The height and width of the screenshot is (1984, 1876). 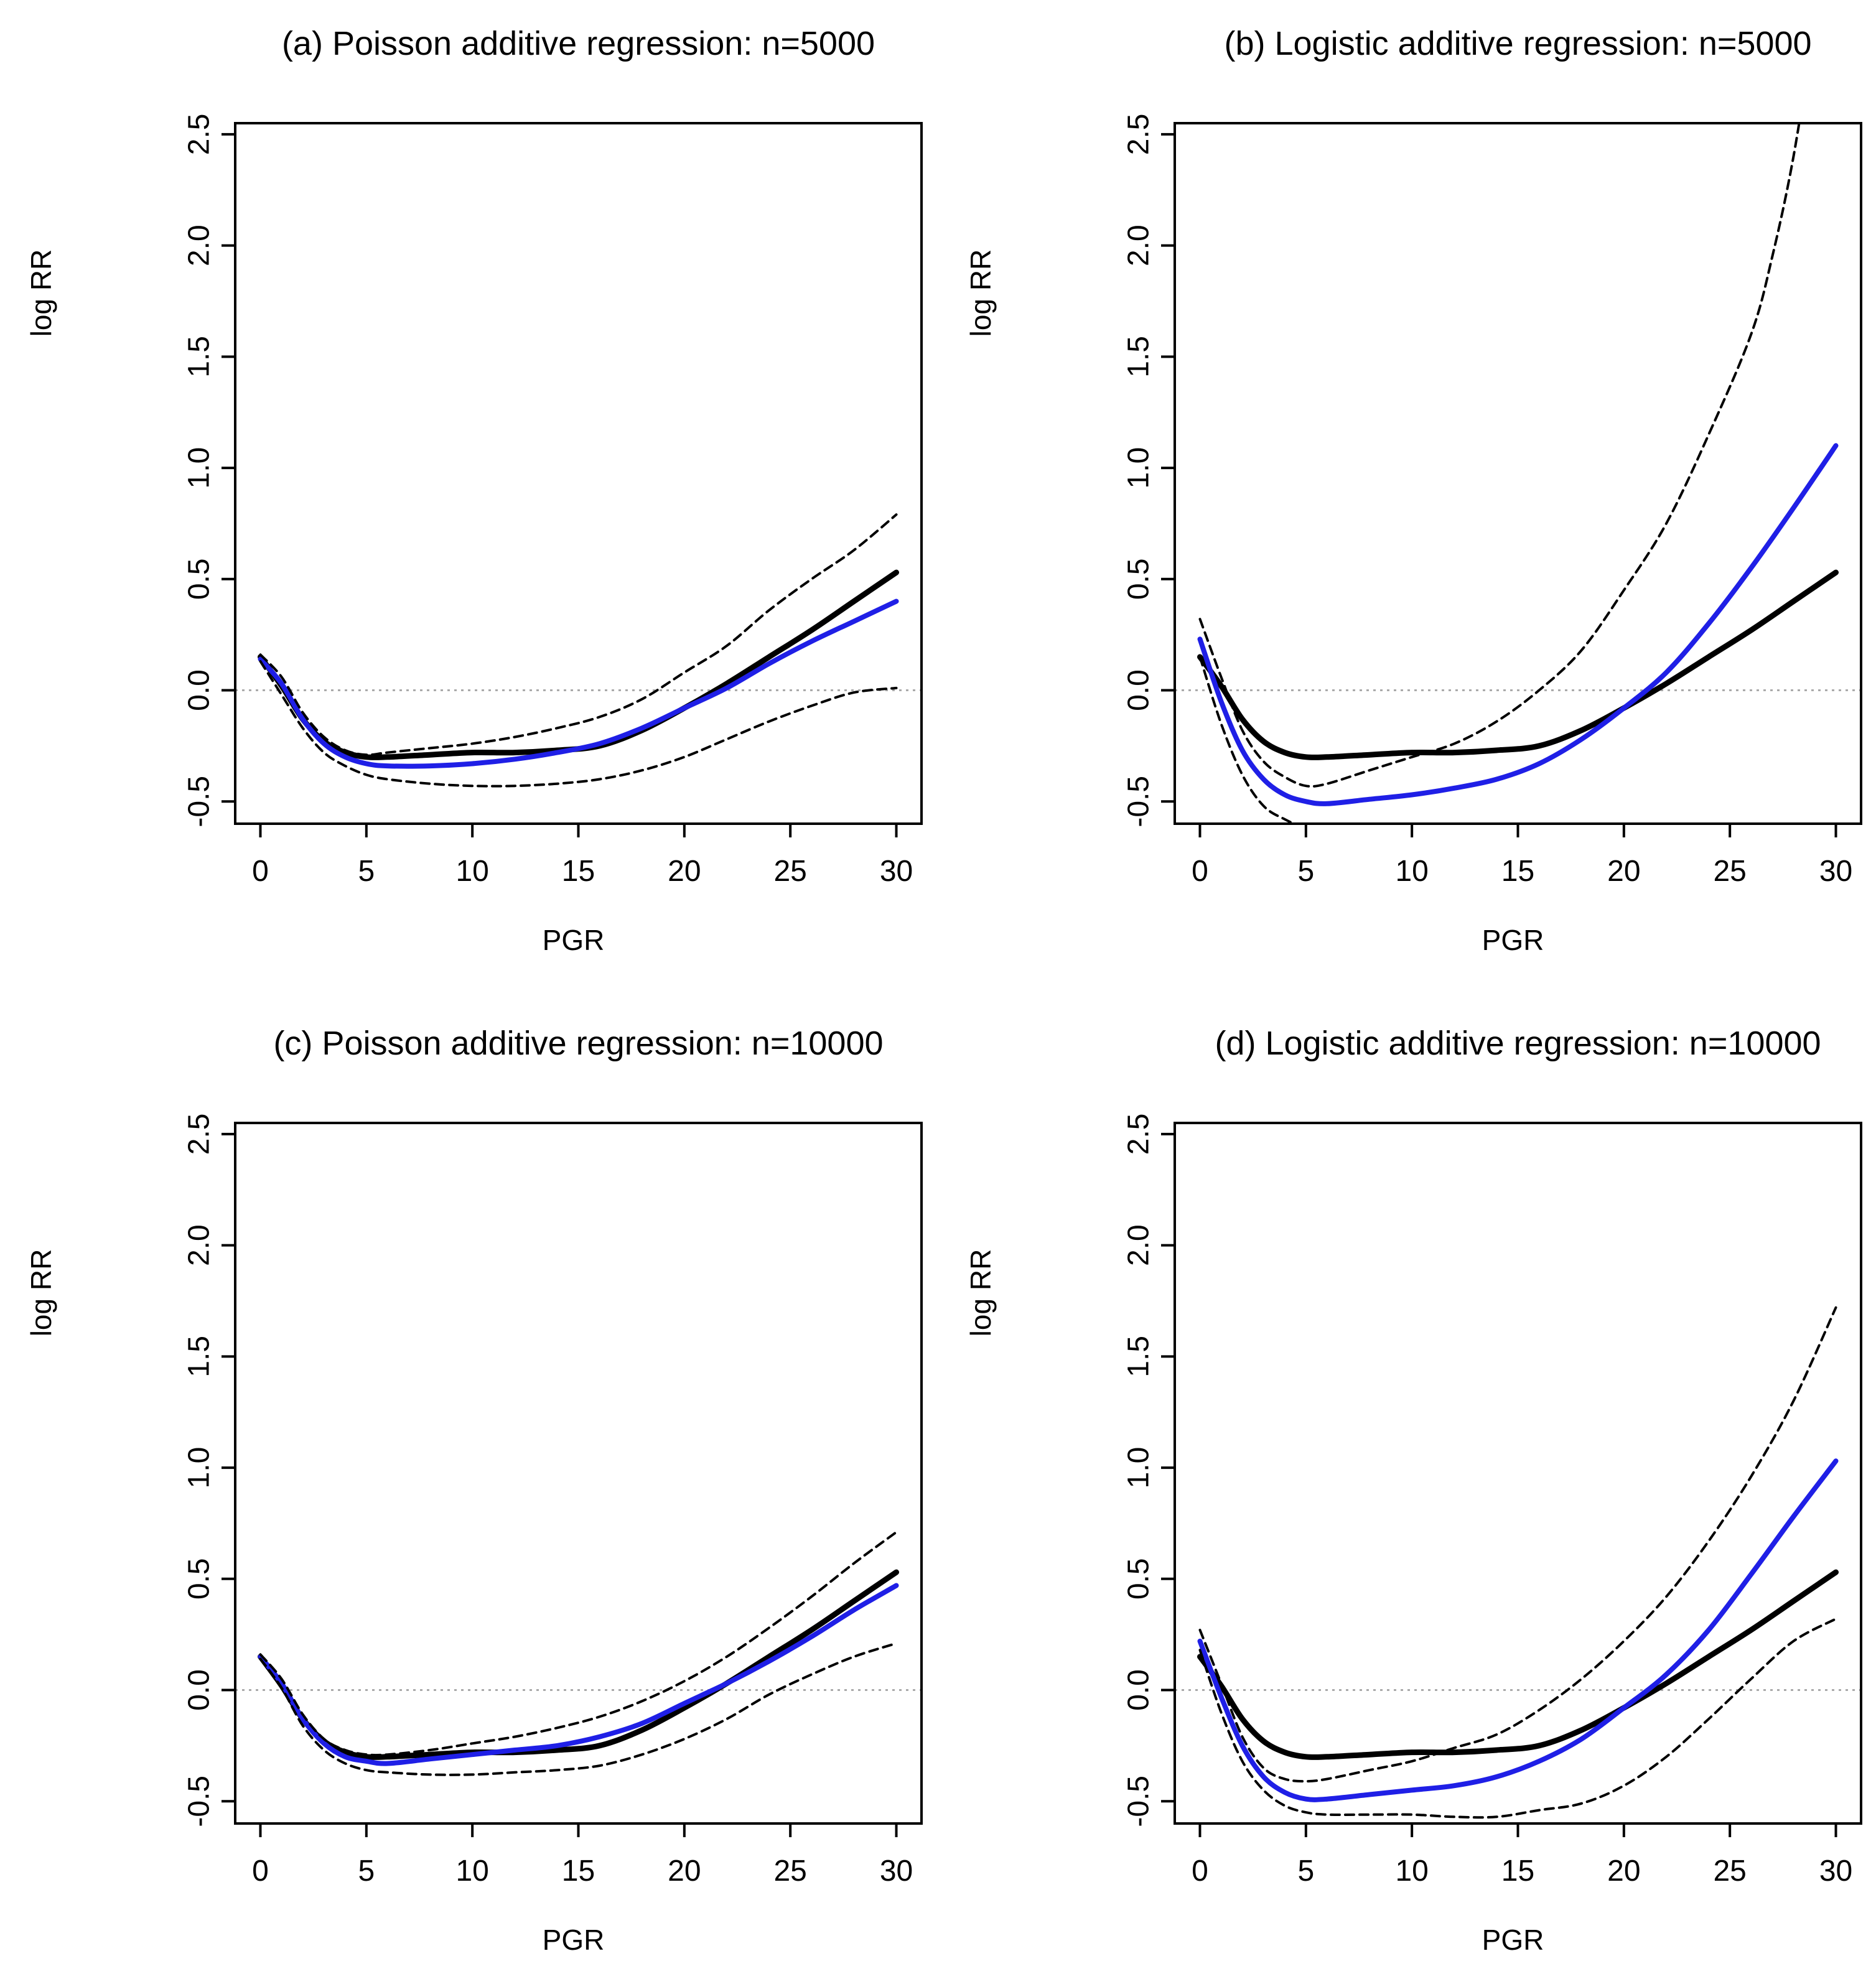 What do you see at coordinates (578, 1043) in the screenshot?
I see `panel-title-c: (c) Poisson additive regression: n=10000` at bounding box center [578, 1043].